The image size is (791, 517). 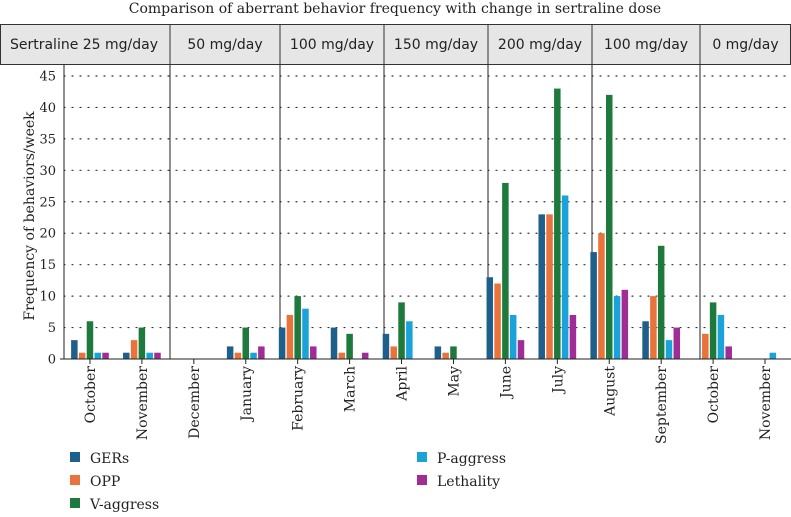 I want to click on legend: GERs OPP V-aggress P-aggress Lethality, so click(x=288, y=482).